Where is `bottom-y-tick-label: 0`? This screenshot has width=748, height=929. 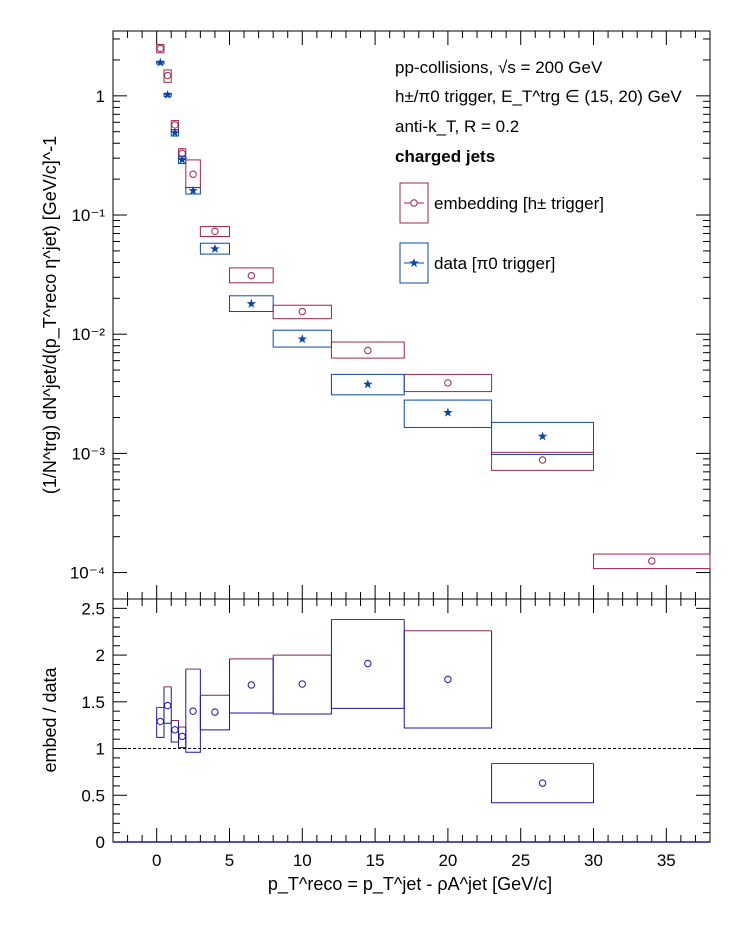 bottom-y-tick-label: 0 is located at coordinates (100, 842).